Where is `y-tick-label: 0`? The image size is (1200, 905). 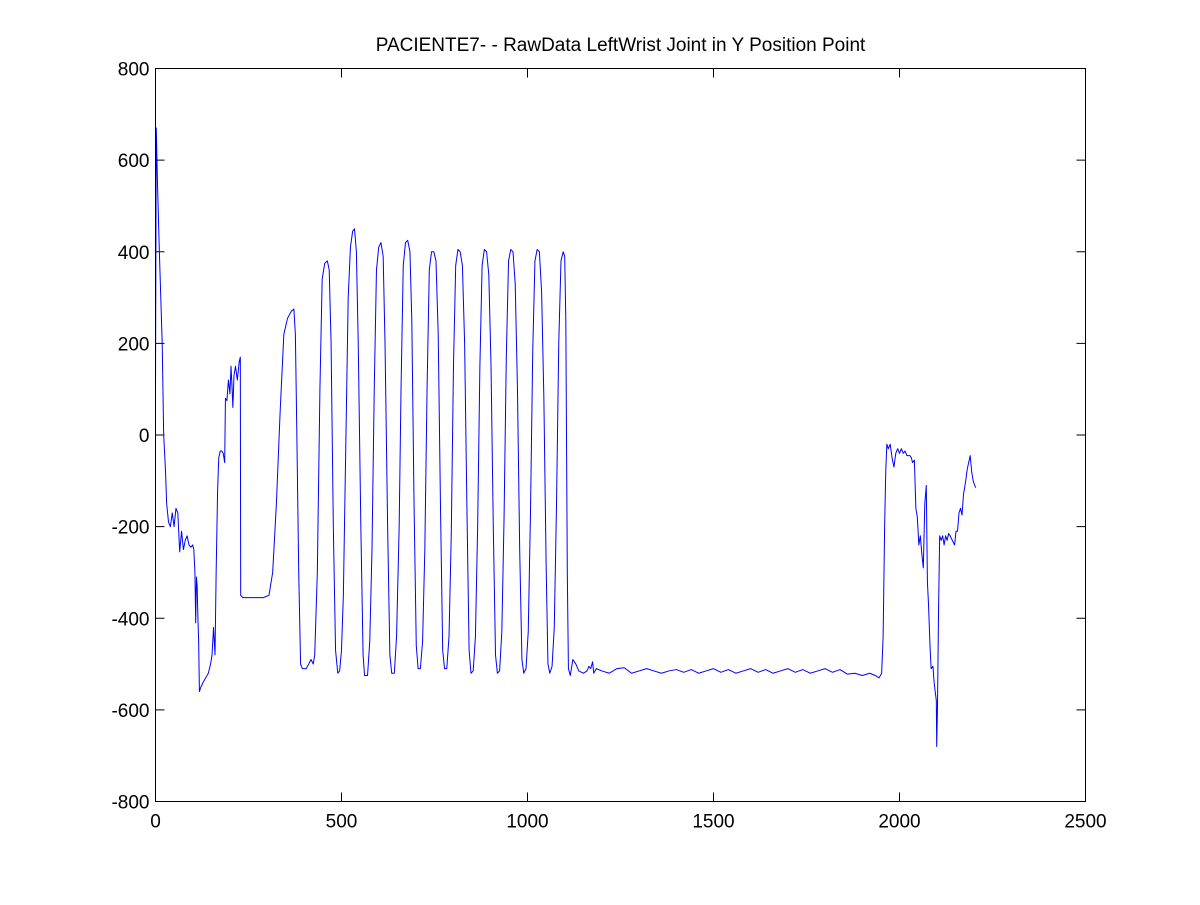 y-tick-label: 0 is located at coordinates (144, 436).